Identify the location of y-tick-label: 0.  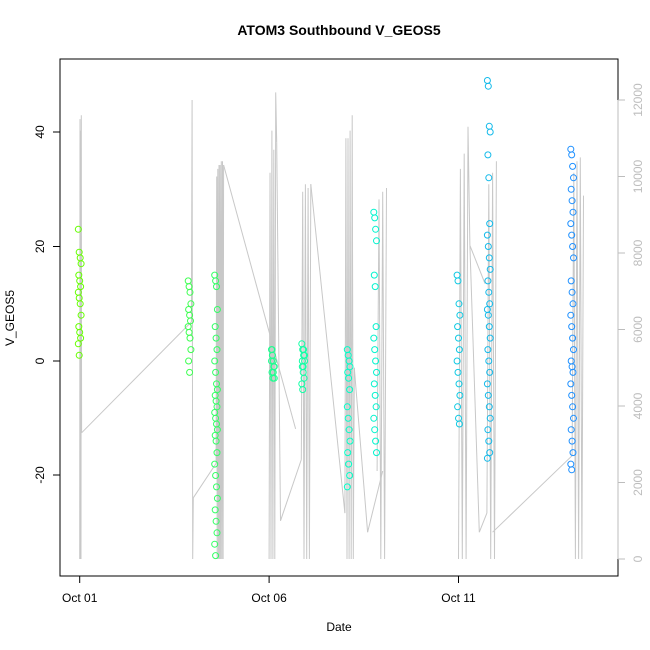
(40, 360).